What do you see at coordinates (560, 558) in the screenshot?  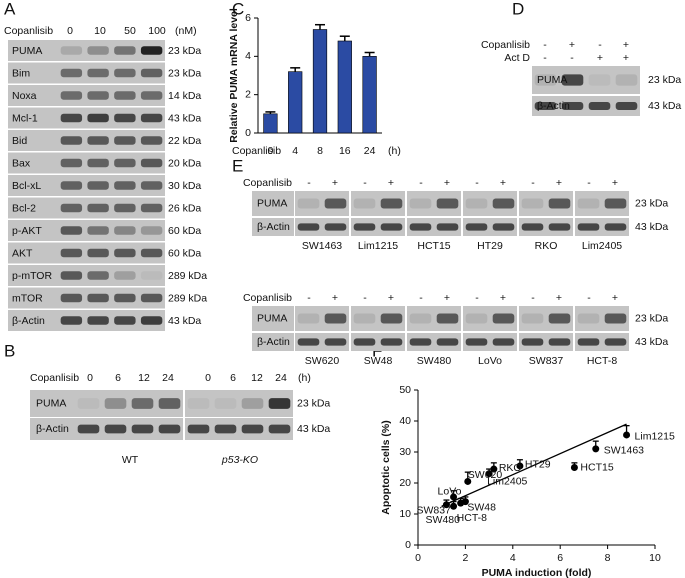 I see `x-tick-label: 6` at bounding box center [560, 558].